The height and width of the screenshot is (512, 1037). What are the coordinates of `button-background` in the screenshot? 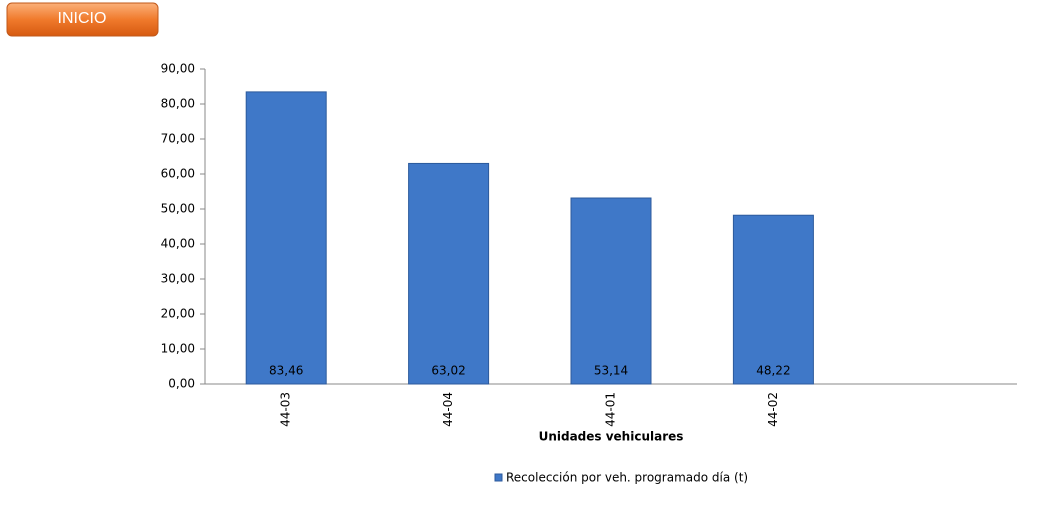 It's located at (82, 19).